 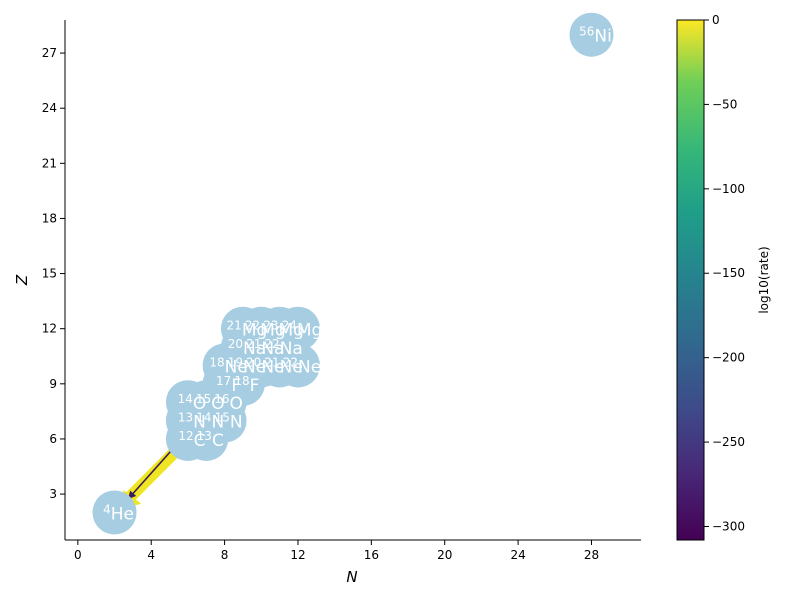 What do you see at coordinates (185, 436) in the screenshot?
I see `mass-number: 12` at bounding box center [185, 436].